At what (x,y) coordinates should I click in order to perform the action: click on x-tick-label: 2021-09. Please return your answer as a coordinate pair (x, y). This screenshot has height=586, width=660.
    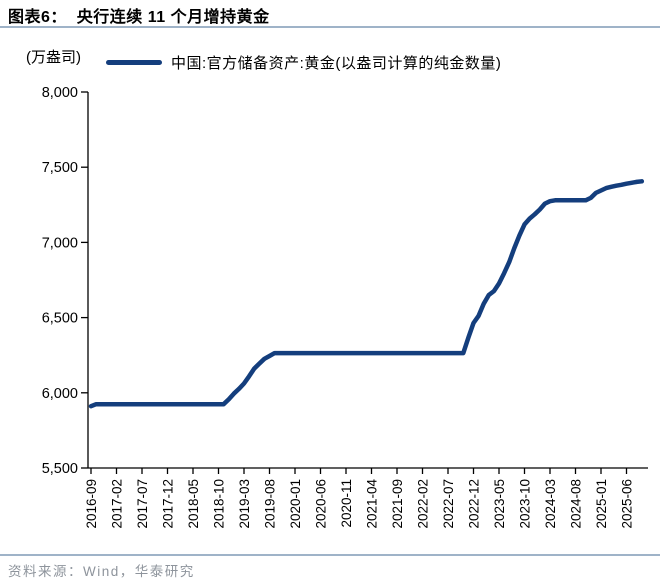
    Looking at the image, I should click on (397, 504).